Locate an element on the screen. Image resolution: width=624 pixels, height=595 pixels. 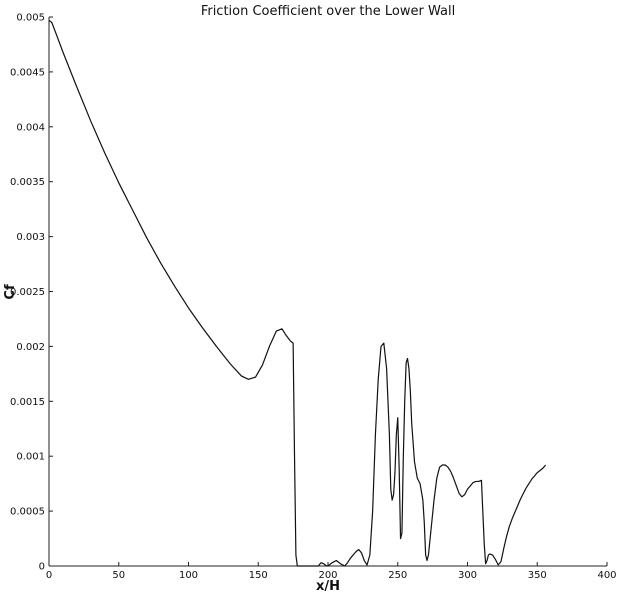
y-tick-label: 0.0005 is located at coordinates (27, 512).